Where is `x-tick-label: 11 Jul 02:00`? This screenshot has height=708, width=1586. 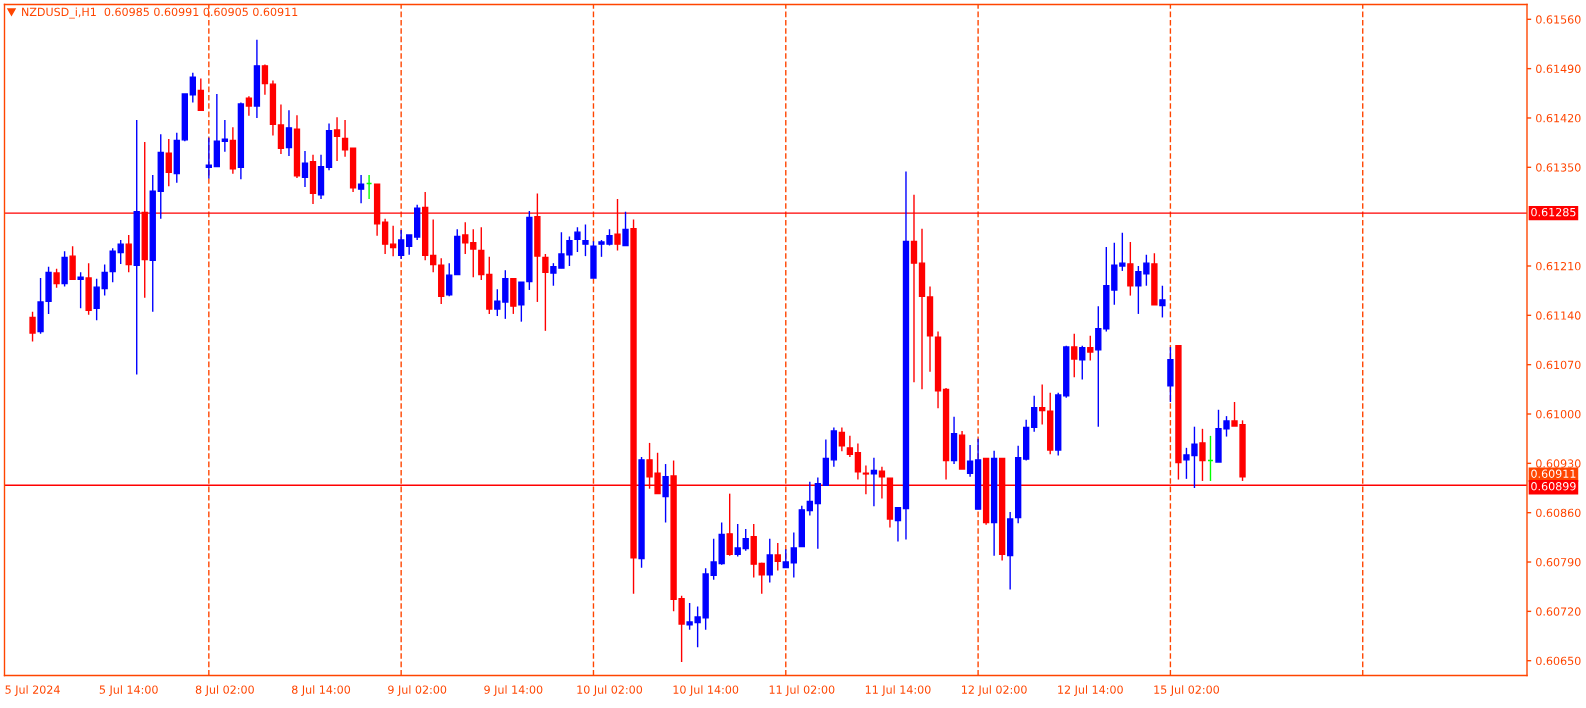
x-tick-label: 11 Jul 02:00 is located at coordinates (802, 690).